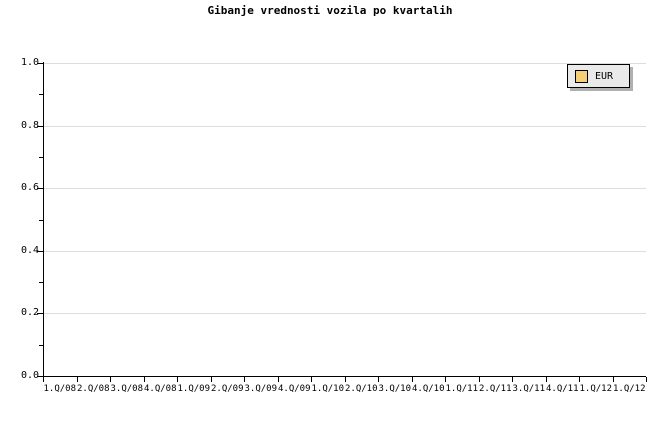  What do you see at coordinates (581, 76) in the screenshot?
I see `legend-swatch-eur` at bounding box center [581, 76].